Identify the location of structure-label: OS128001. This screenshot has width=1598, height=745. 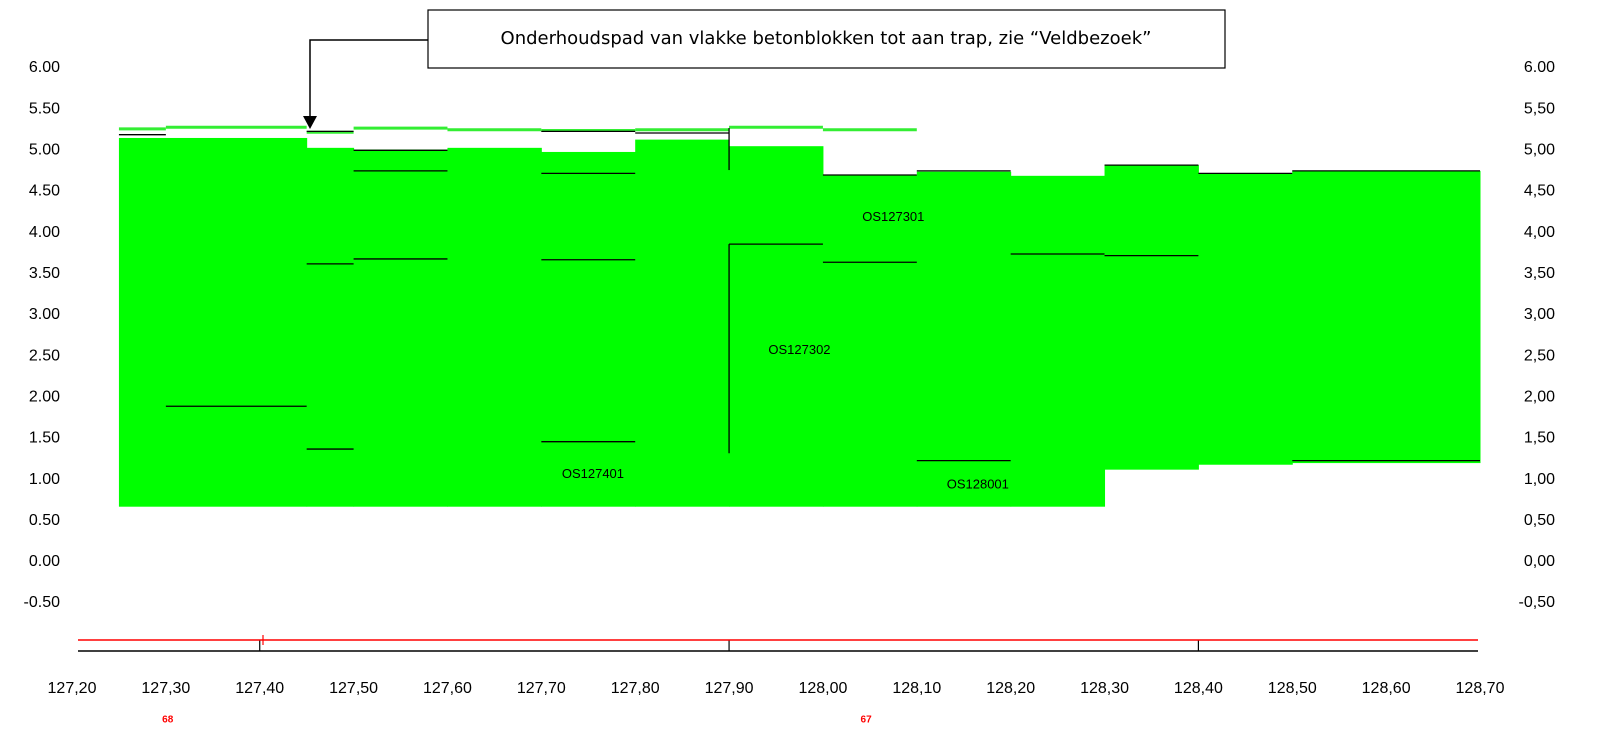
(978, 484).